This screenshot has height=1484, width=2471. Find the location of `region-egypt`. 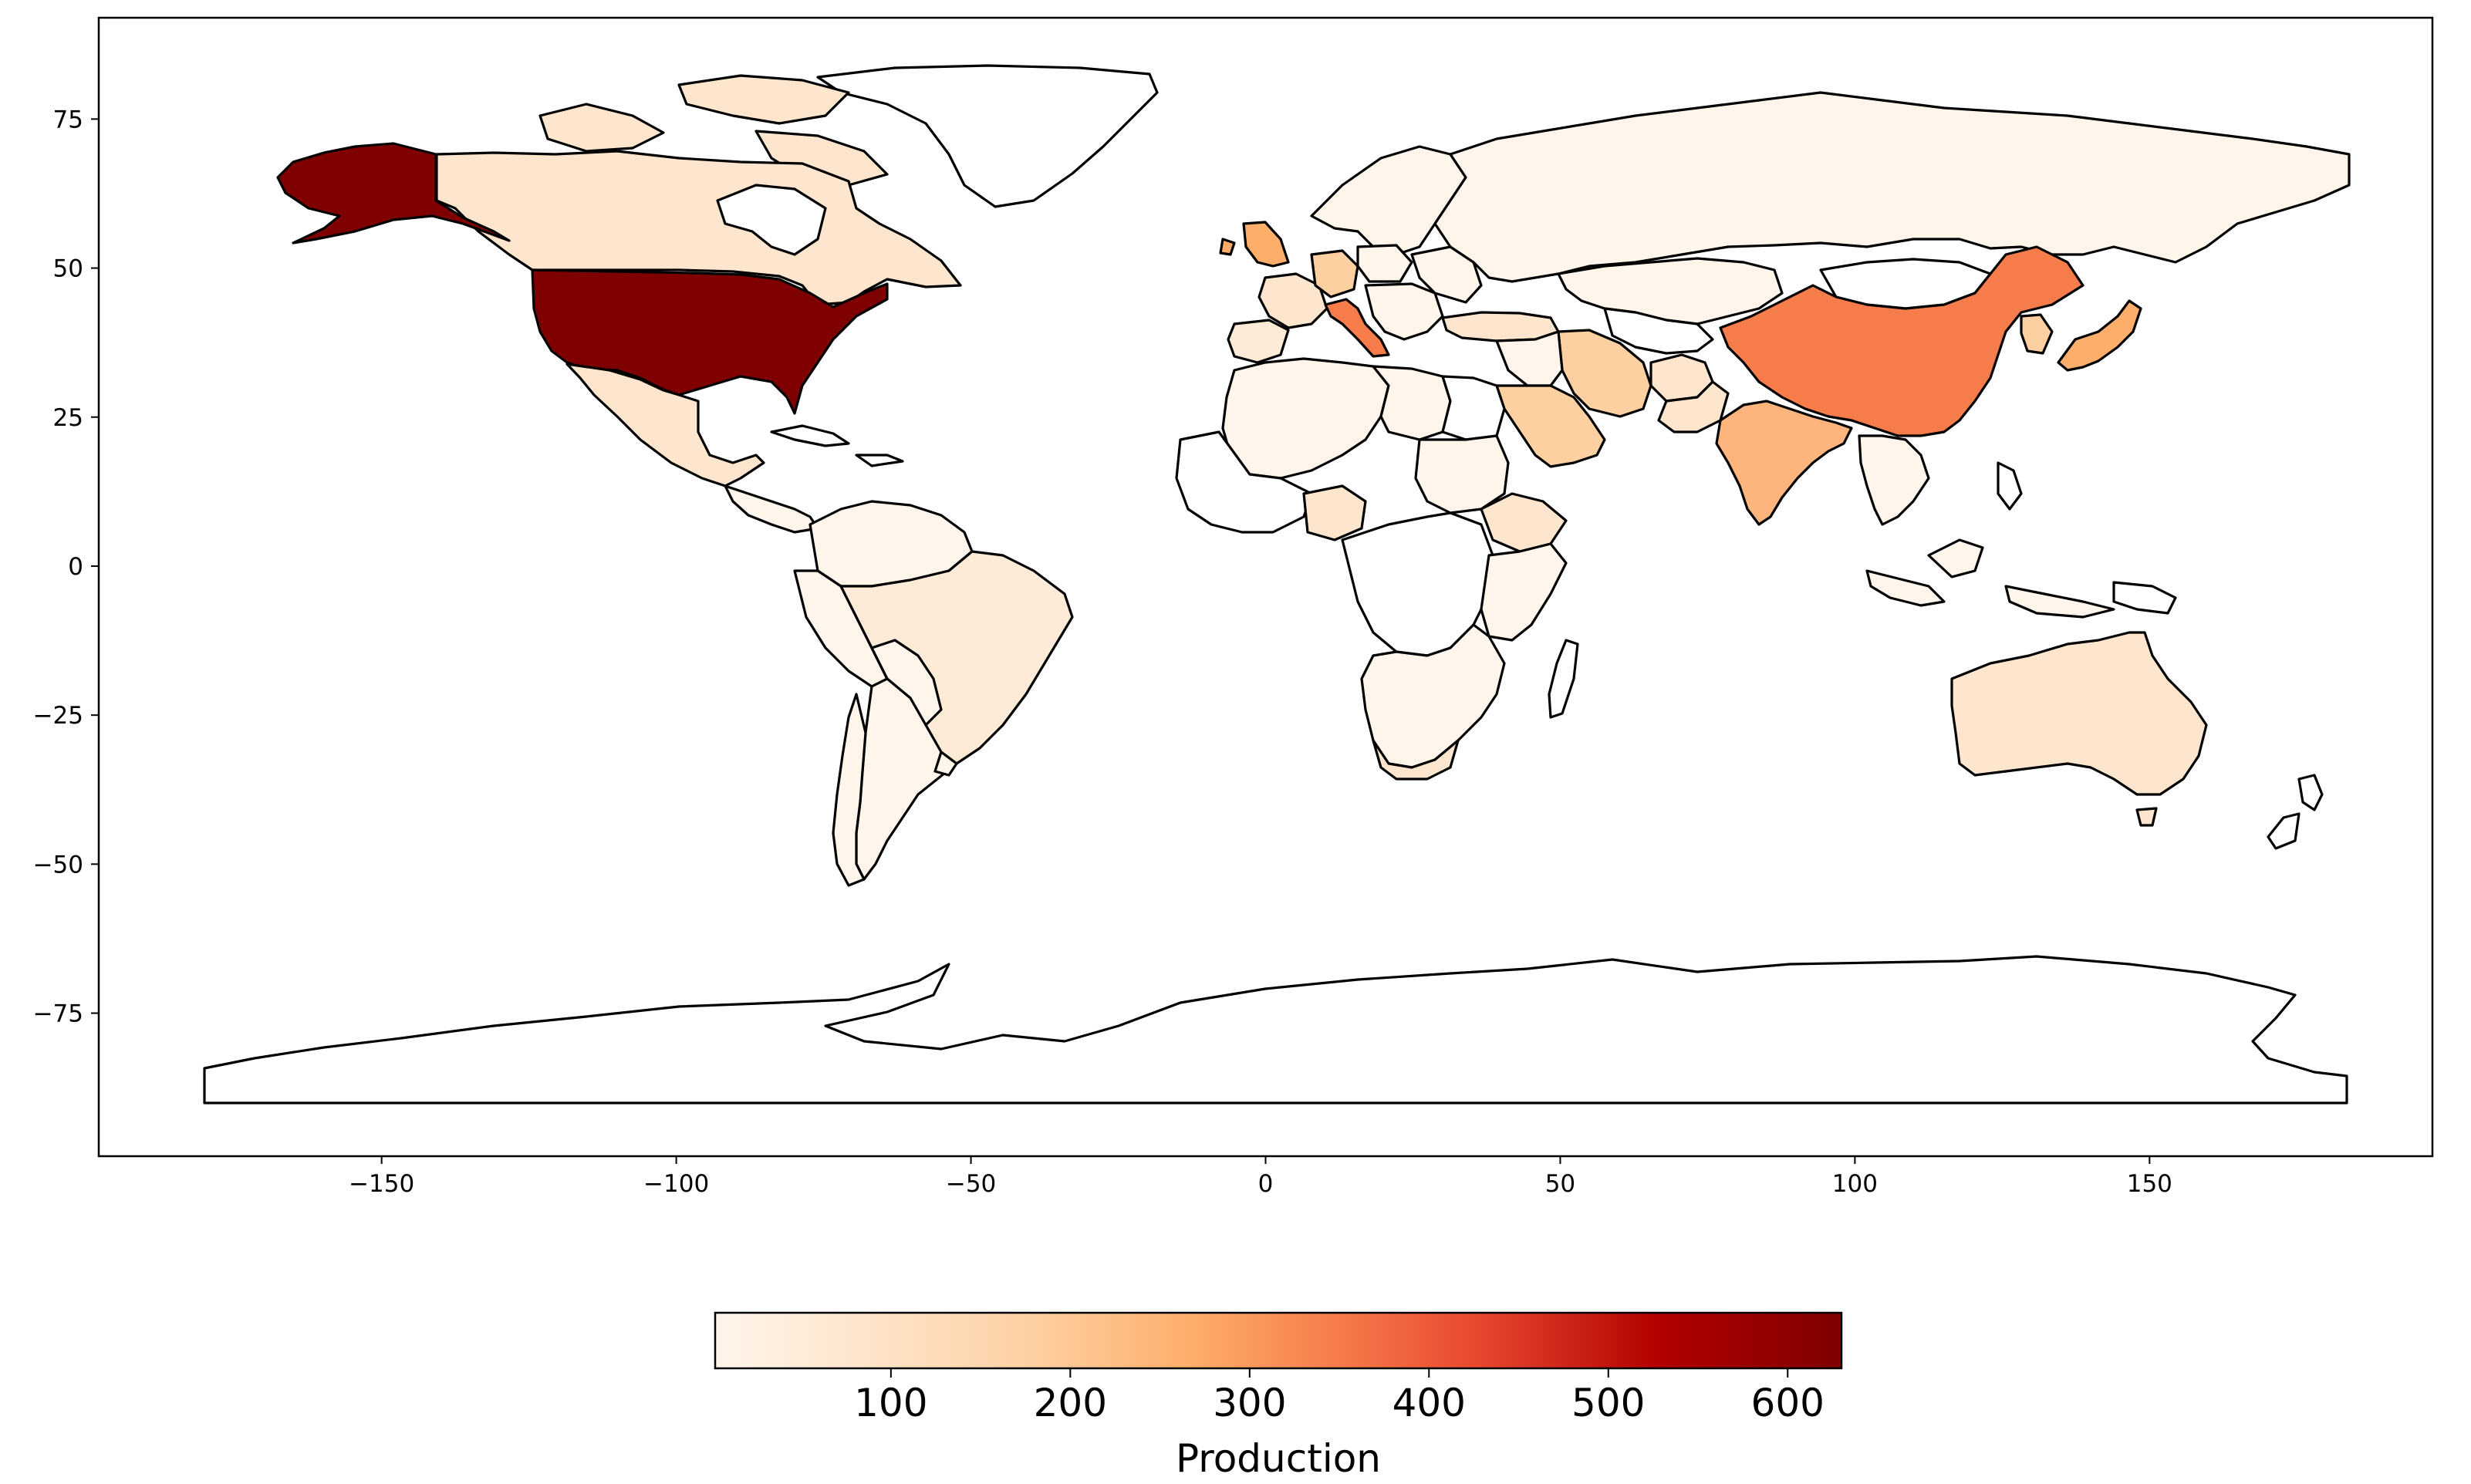

region-egypt is located at coordinates (1473, 408).